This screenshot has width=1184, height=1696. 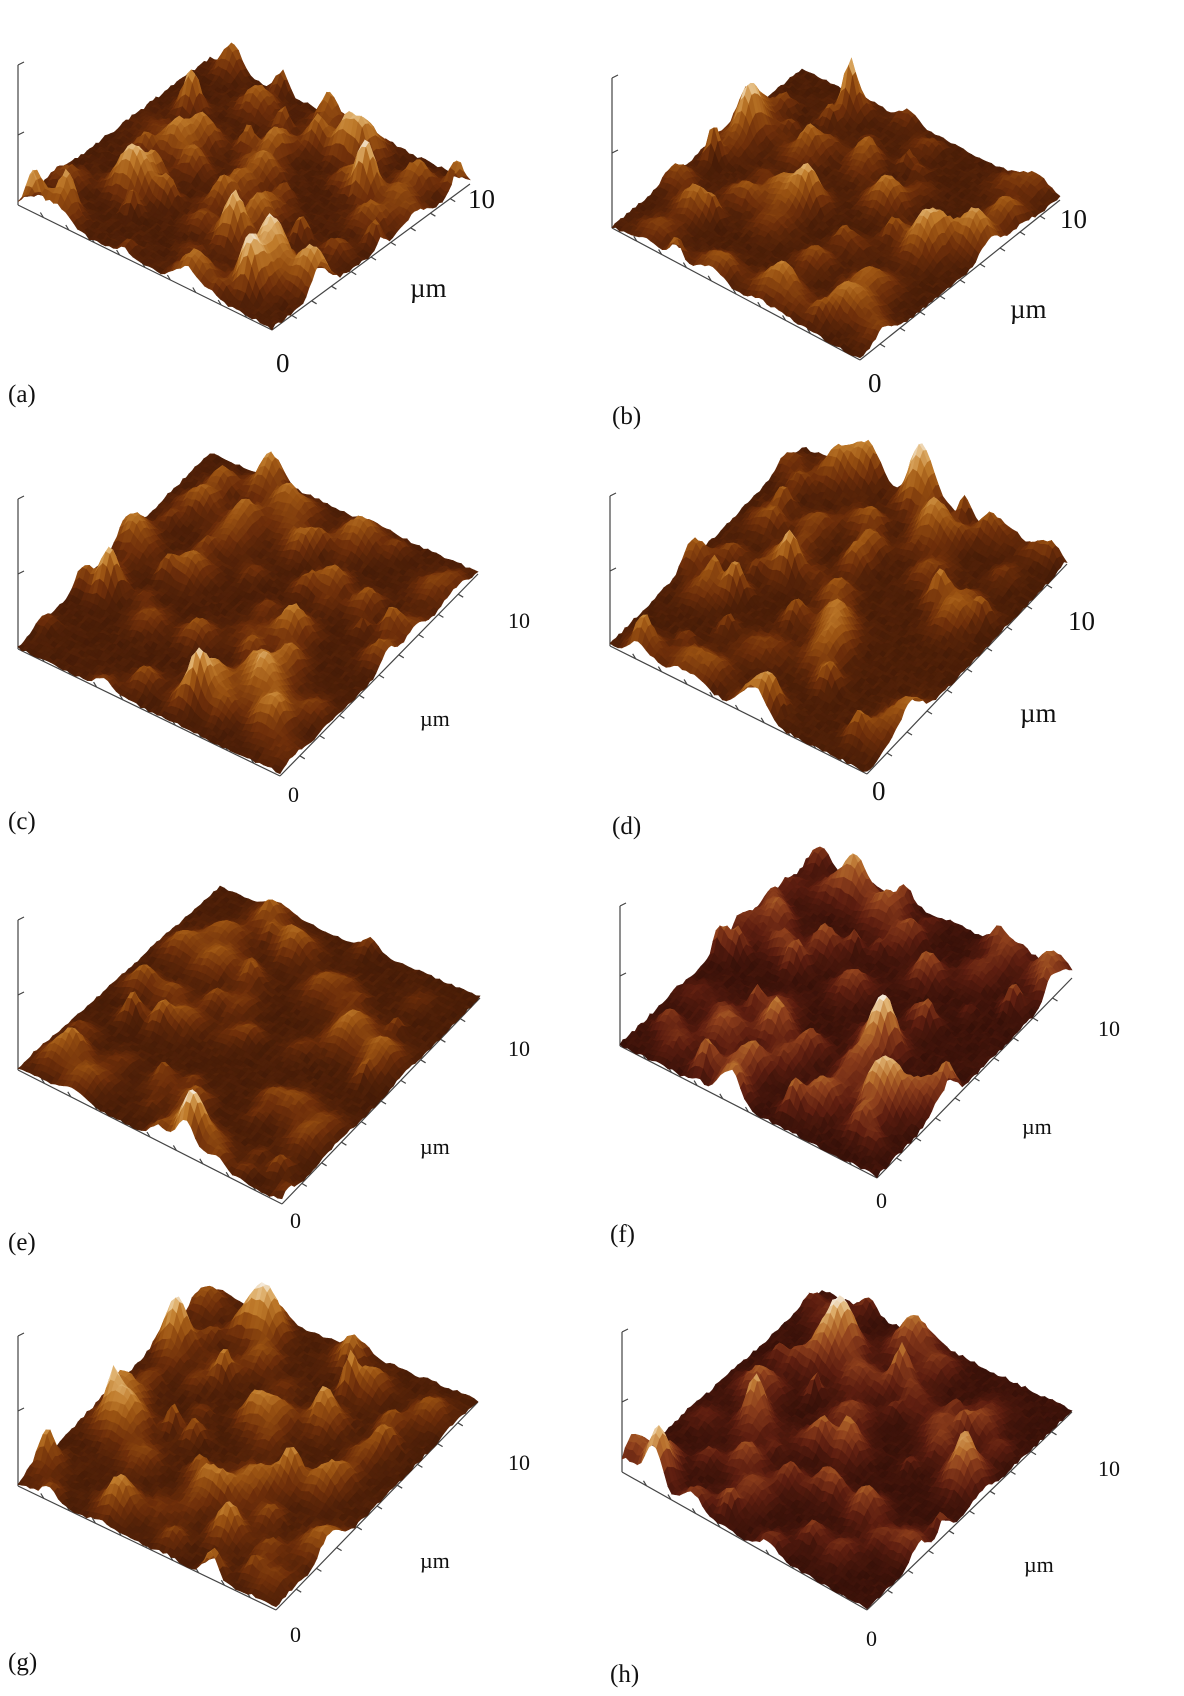 What do you see at coordinates (481, 199) in the screenshot?
I see `axis-max-label-a: 10` at bounding box center [481, 199].